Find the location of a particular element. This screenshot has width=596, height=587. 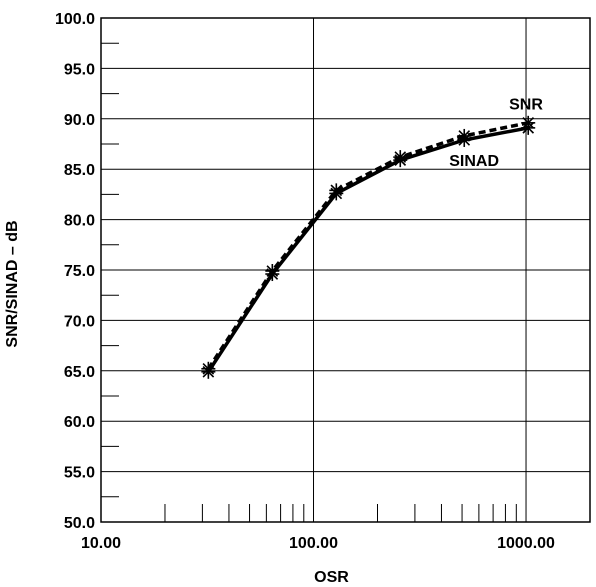

annotation-sinad: SINAD is located at coordinates (474, 161).